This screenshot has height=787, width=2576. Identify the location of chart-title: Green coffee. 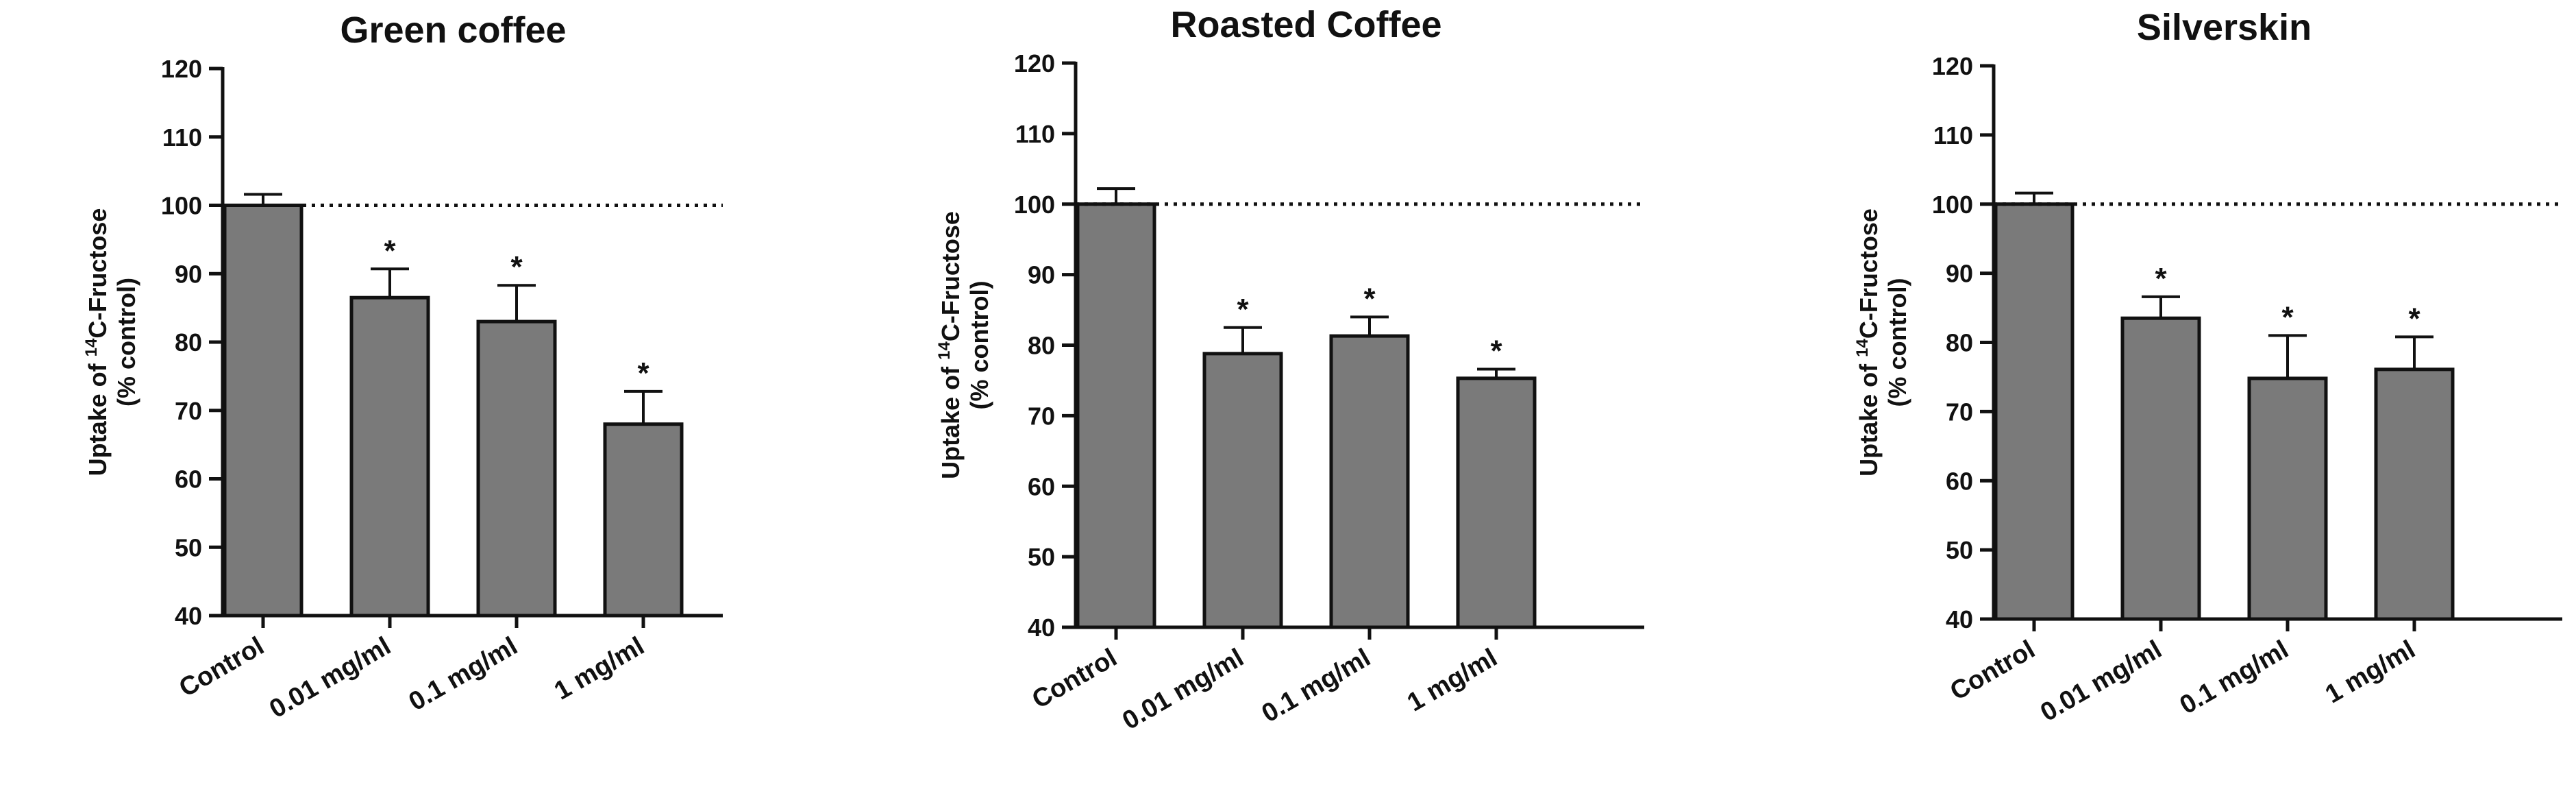
(453, 30).